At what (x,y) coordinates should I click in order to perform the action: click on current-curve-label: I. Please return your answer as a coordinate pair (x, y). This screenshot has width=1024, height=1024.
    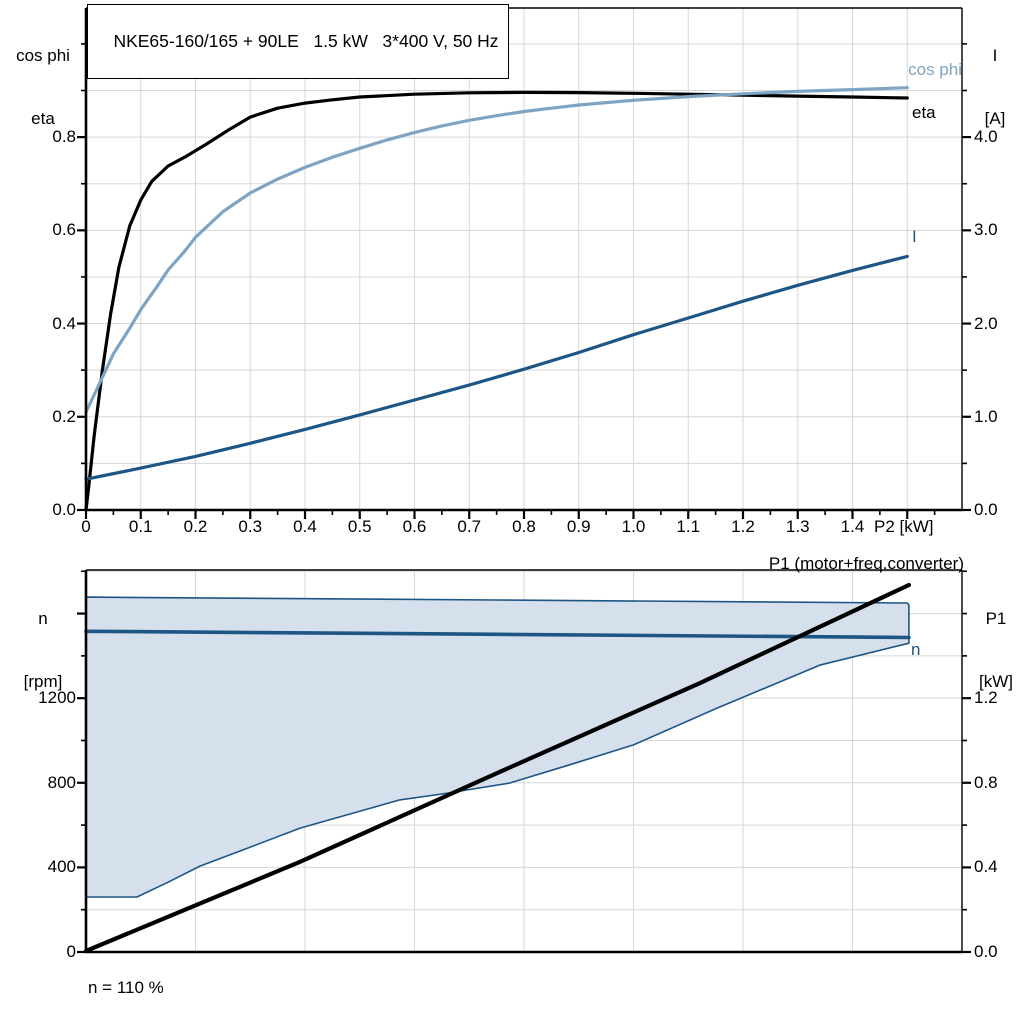
    Looking at the image, I should click on (914, 236).